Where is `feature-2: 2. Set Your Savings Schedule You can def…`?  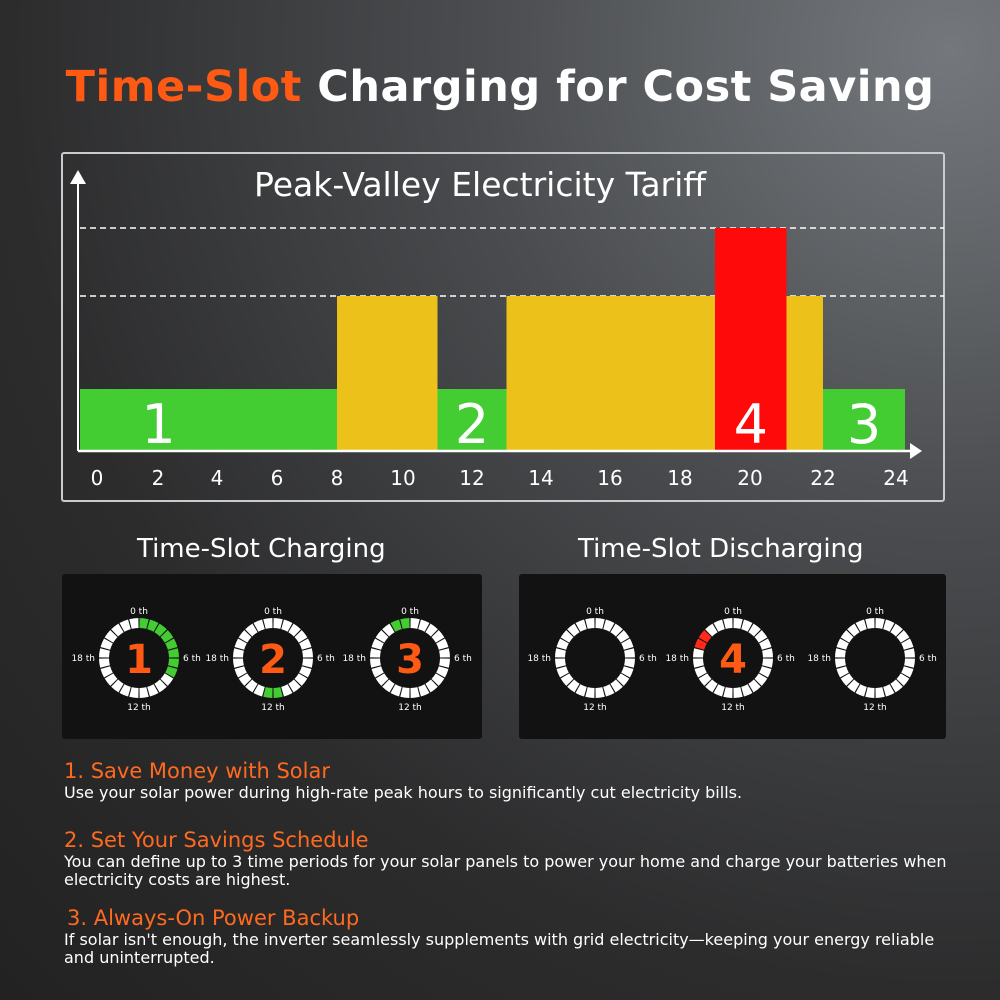
feature-2: 2. Set Your Savings Schedule You can def… is located at coordinates (514, 858).